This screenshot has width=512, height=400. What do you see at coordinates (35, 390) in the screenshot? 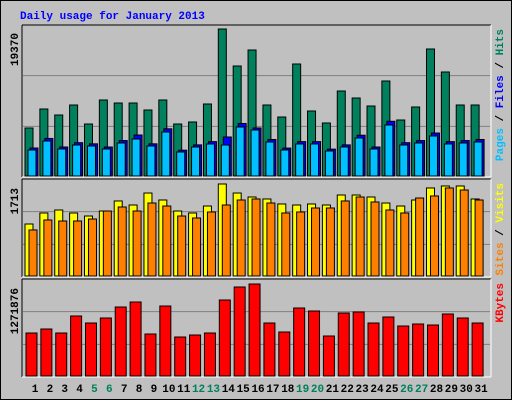
I see `x-tick-label: 1` at bounding box center [35, 390].